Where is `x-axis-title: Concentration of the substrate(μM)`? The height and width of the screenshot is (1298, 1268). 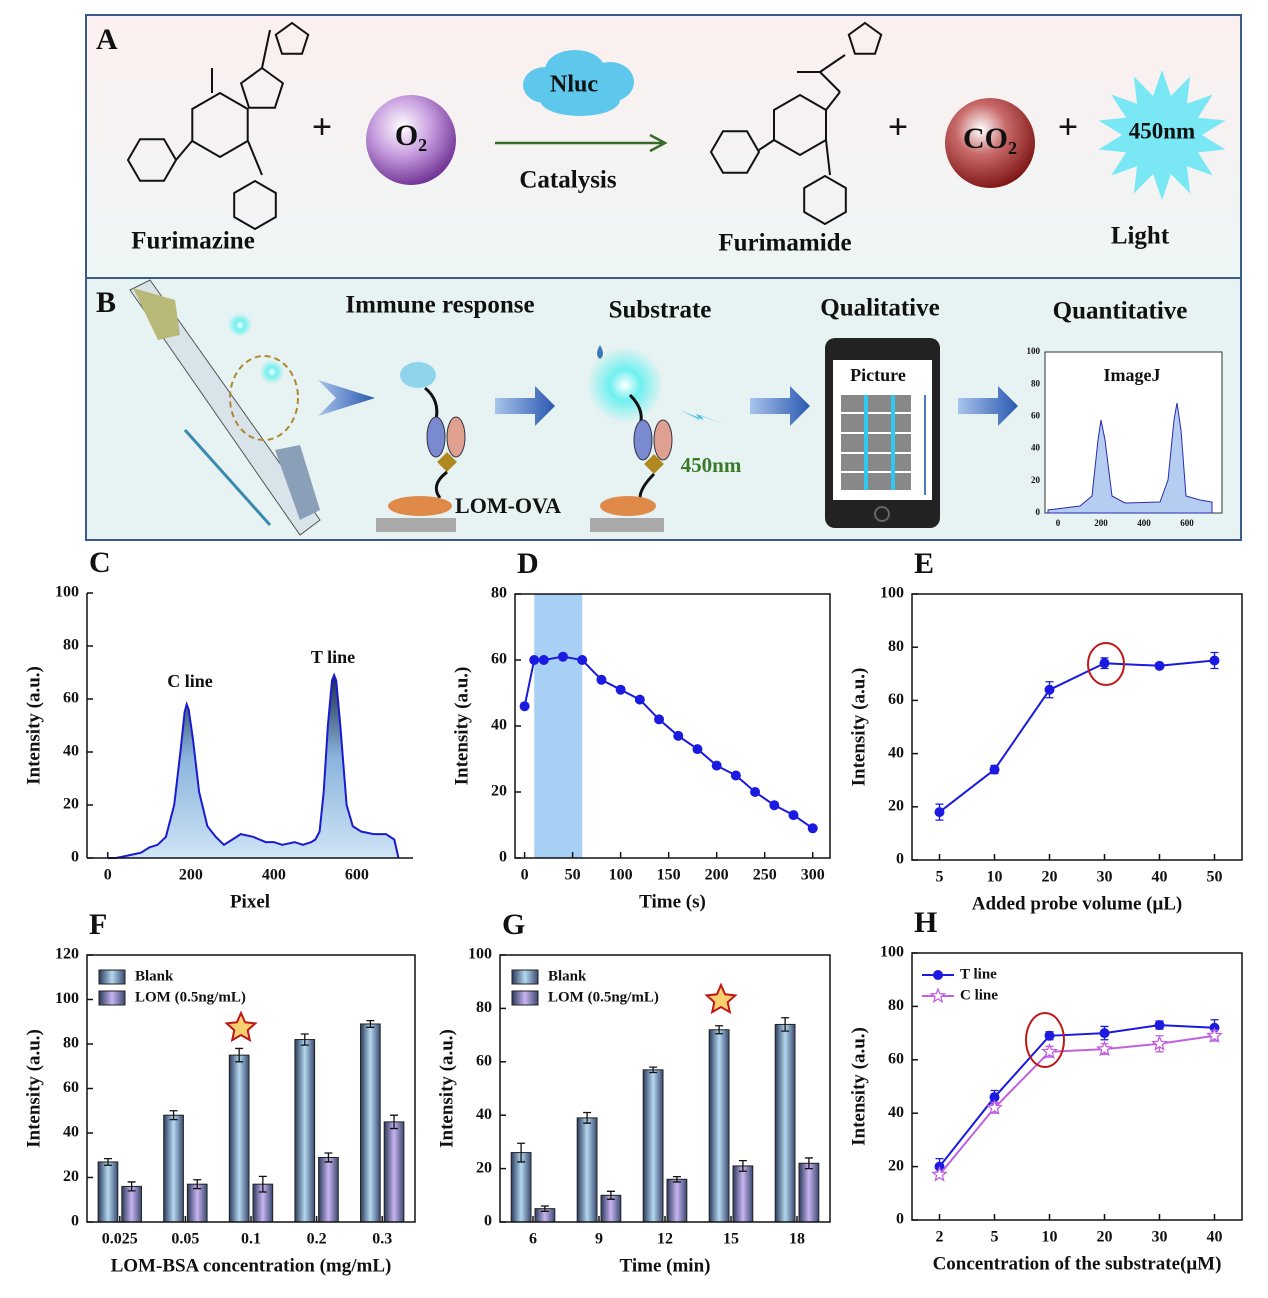 x-axis-title: Concentration of the substrate(μM) is located at coordinates (1077, 1263).